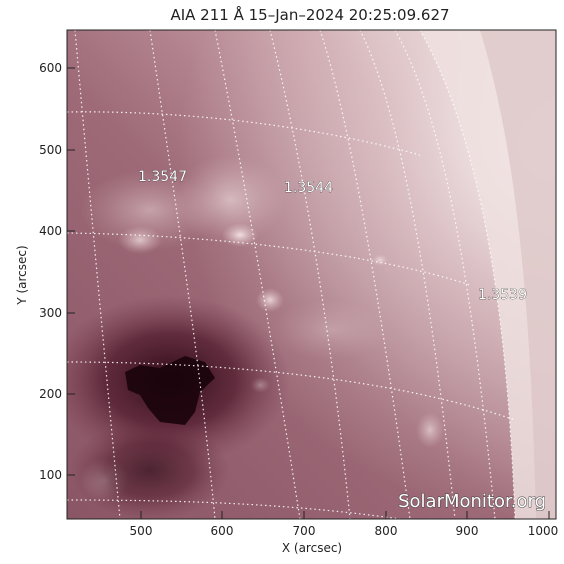  I want to click on x-tick-label: 500, so click(141, 531).